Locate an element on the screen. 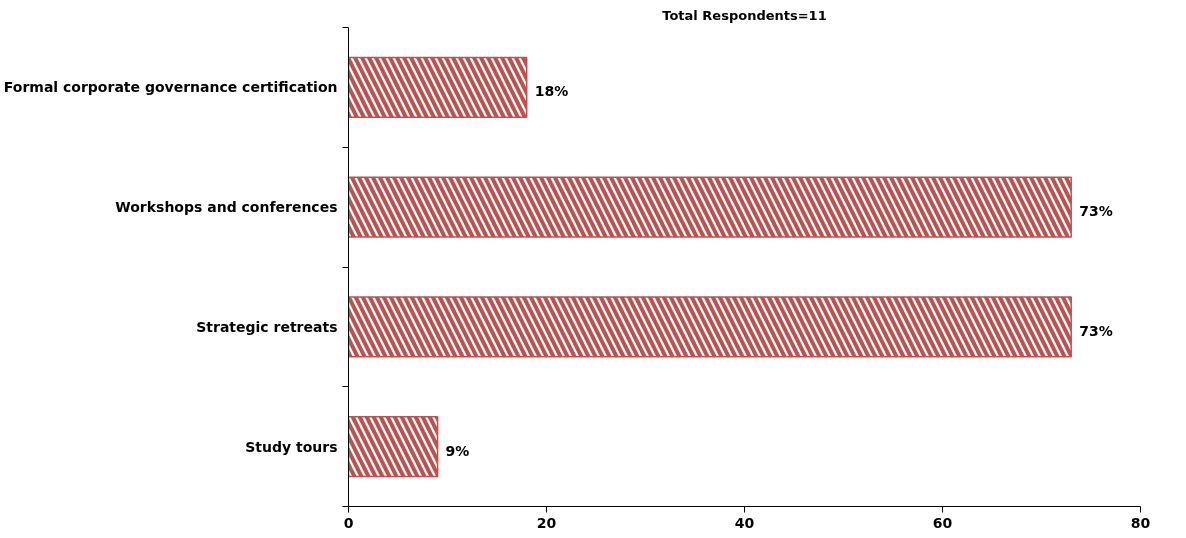 This screenshot has width=1186, height=538. data-label: 18% is located at coordinates (551, 91).